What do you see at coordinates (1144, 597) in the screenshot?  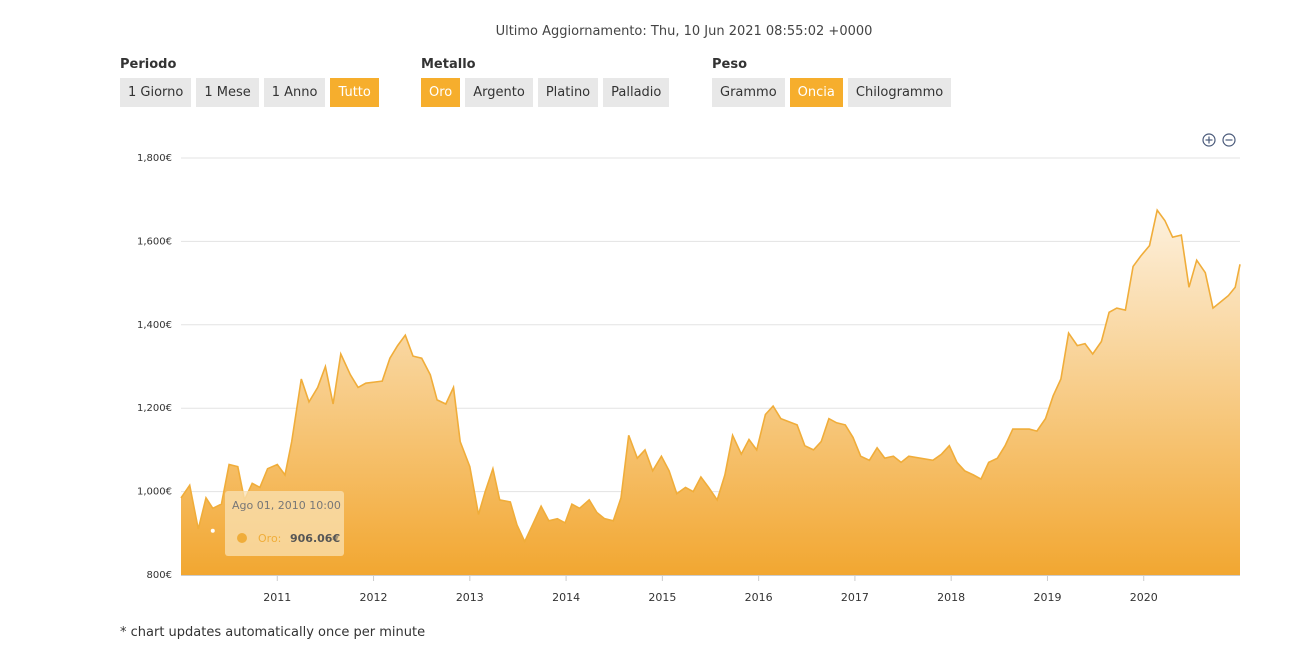 I see `x-tick-label: 2020` at bounding box center [1144, 597].